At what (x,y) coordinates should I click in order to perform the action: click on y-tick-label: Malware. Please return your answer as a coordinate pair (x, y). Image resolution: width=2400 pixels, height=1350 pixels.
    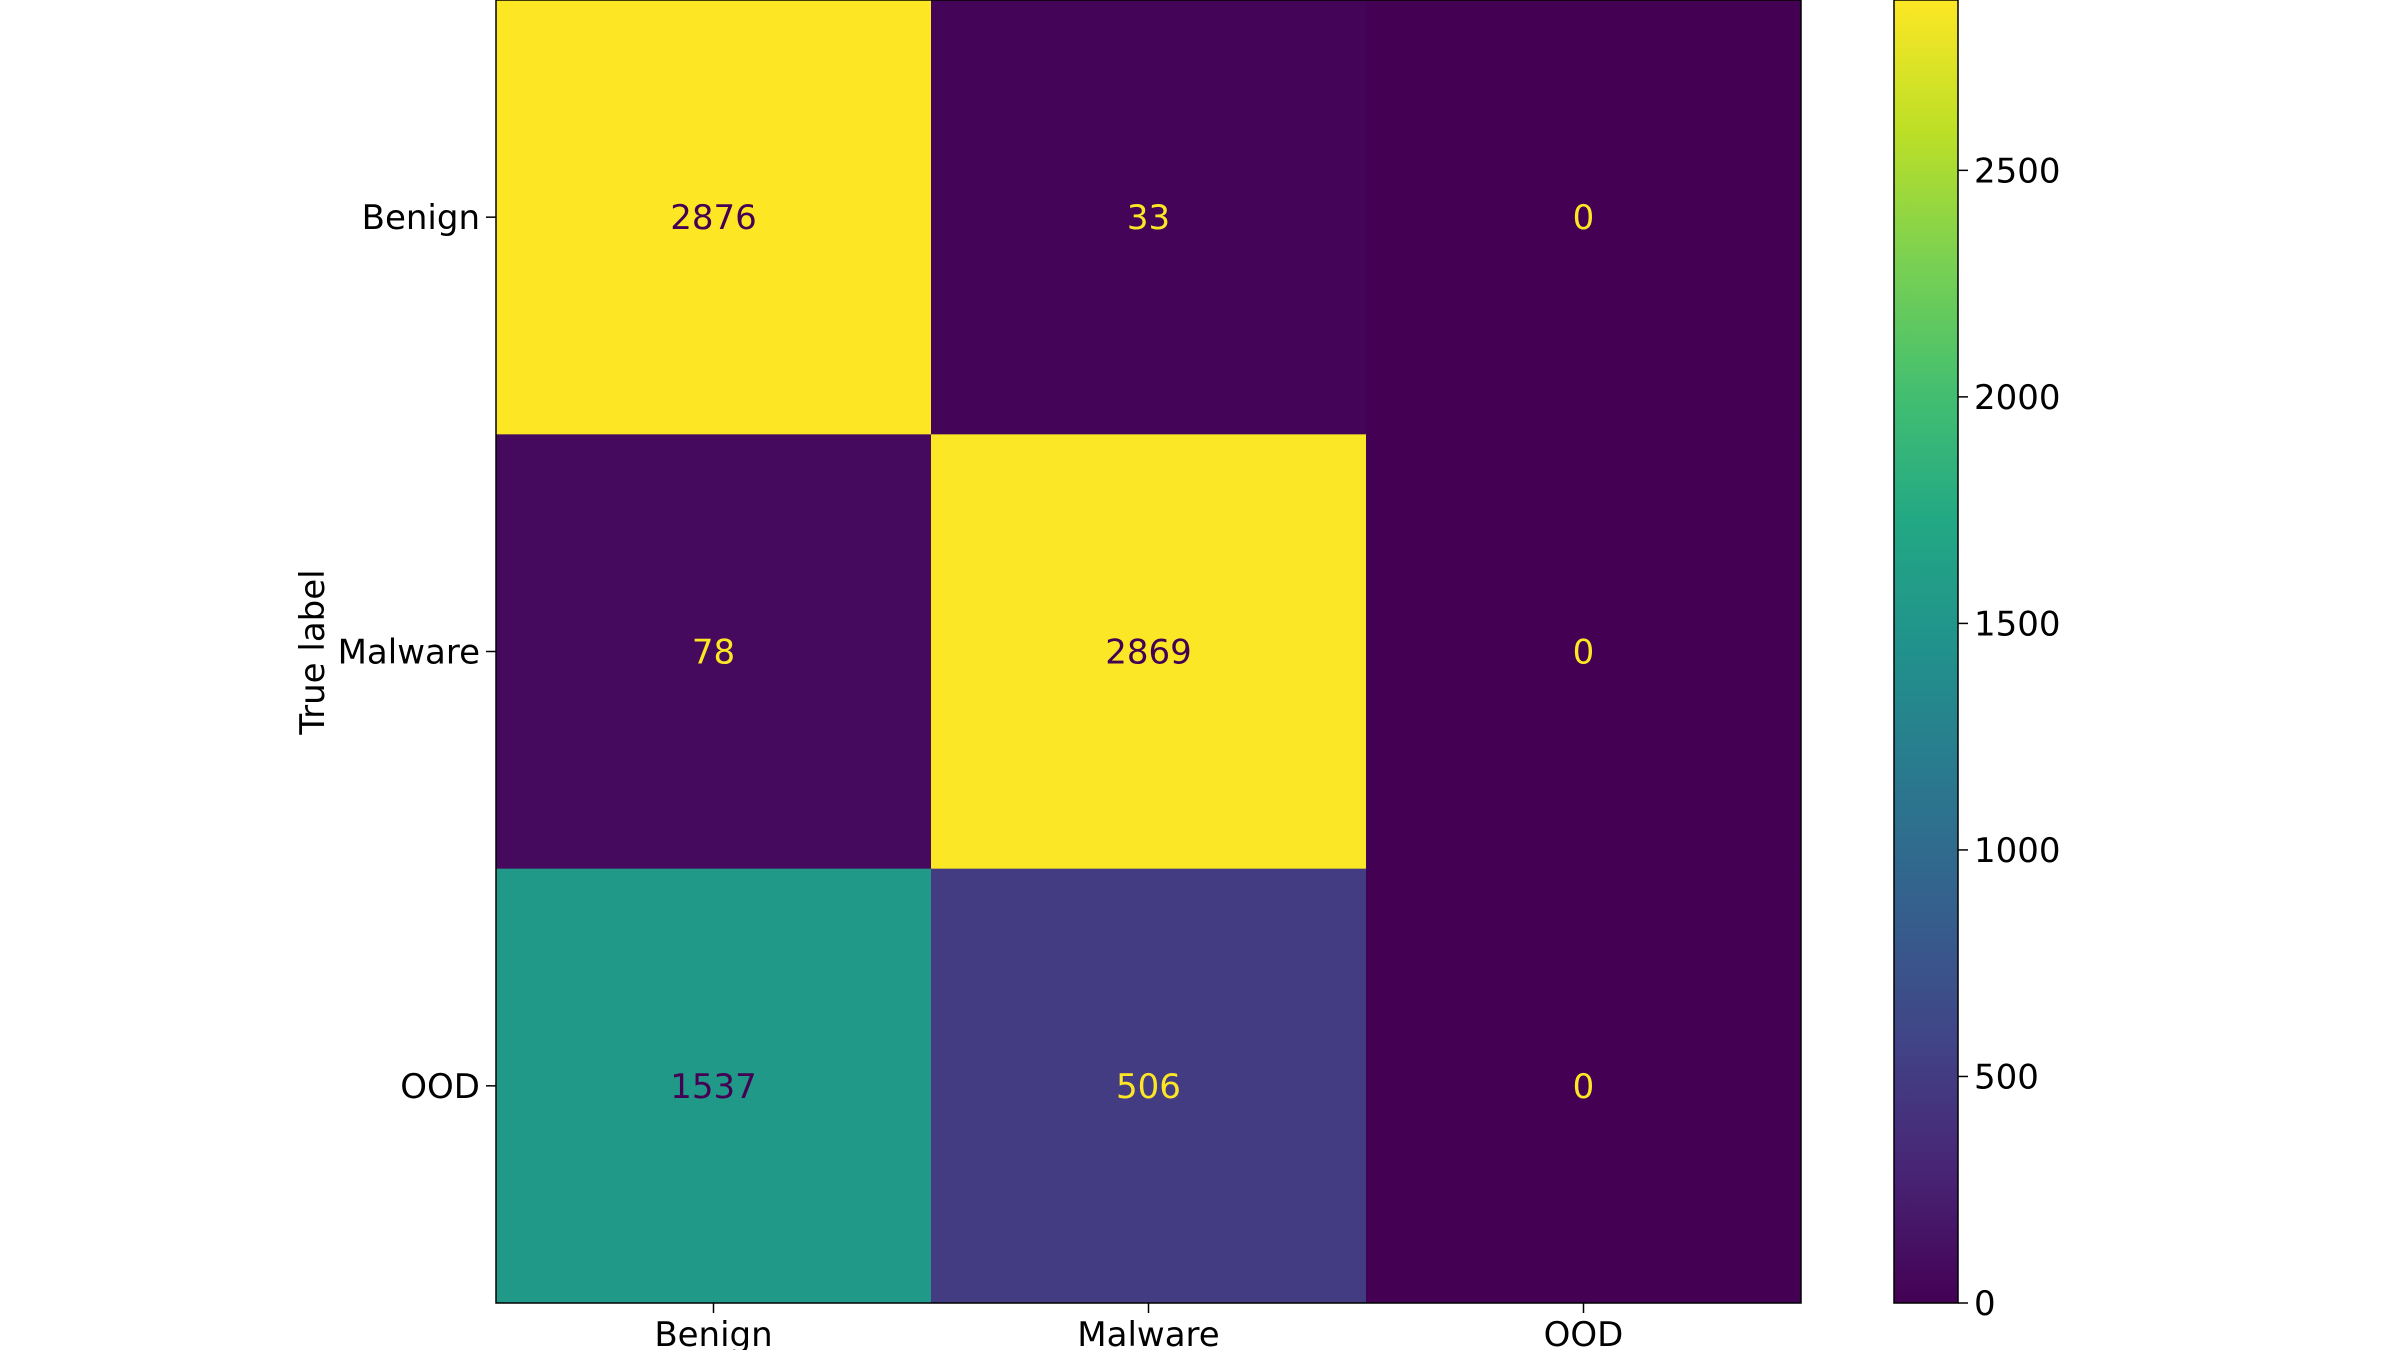
    Looking at the image, I should click on (409, 653).